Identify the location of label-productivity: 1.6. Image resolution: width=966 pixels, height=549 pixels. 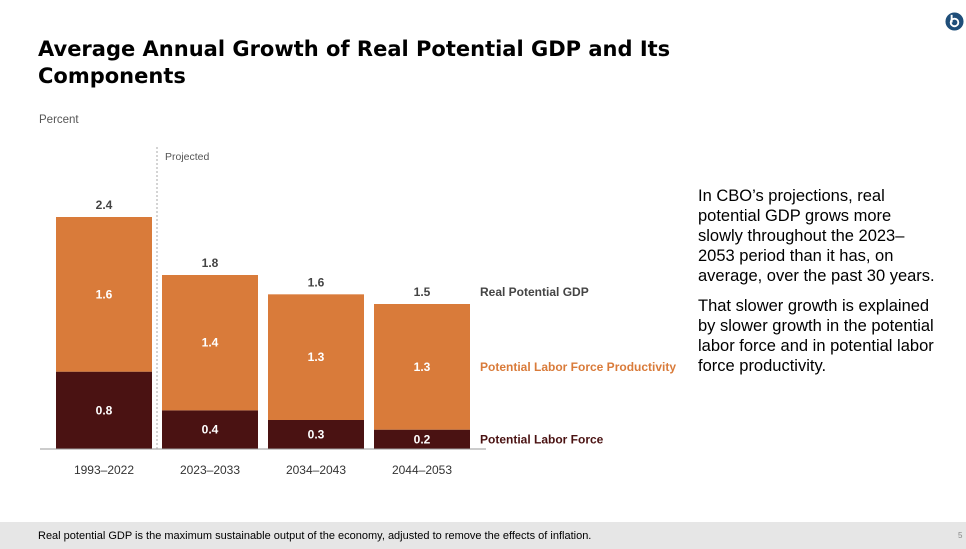
(104, 294).